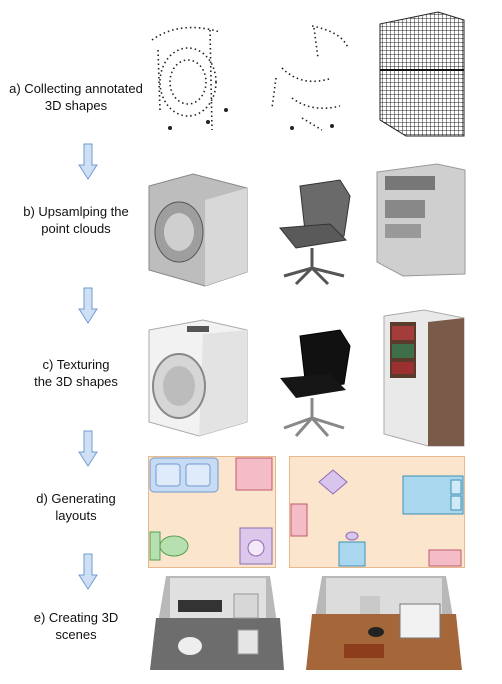  Describe the element at coordinates (76, 88) in the screenshot. I see `step-a-line1: a) Collecting annotated` at that location.